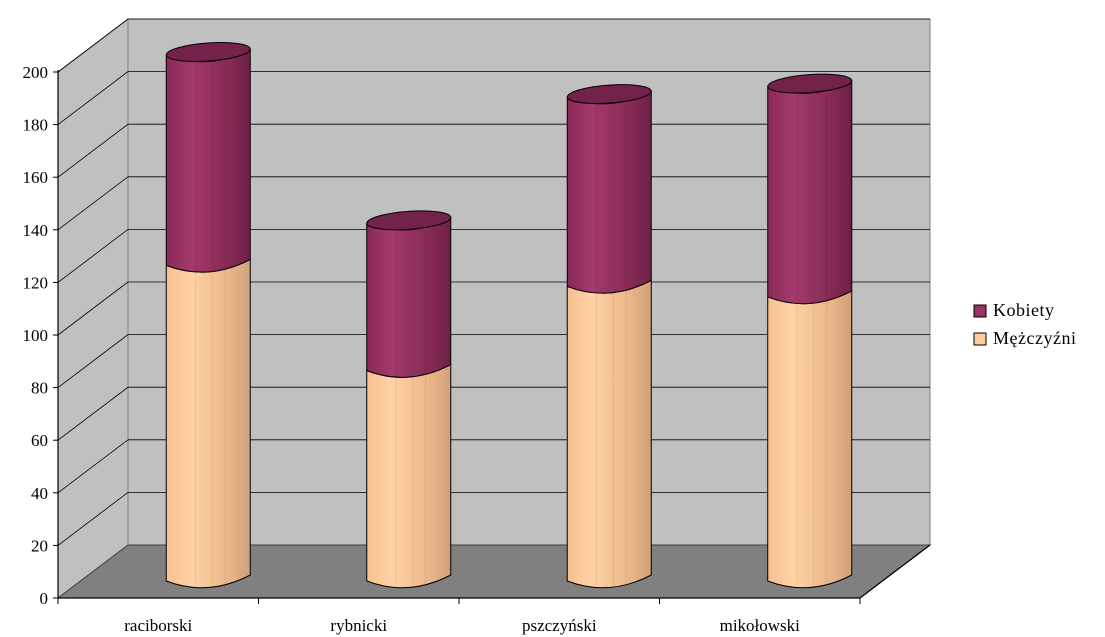  I want to click on y-tick-label: 140, so click(36, 230).